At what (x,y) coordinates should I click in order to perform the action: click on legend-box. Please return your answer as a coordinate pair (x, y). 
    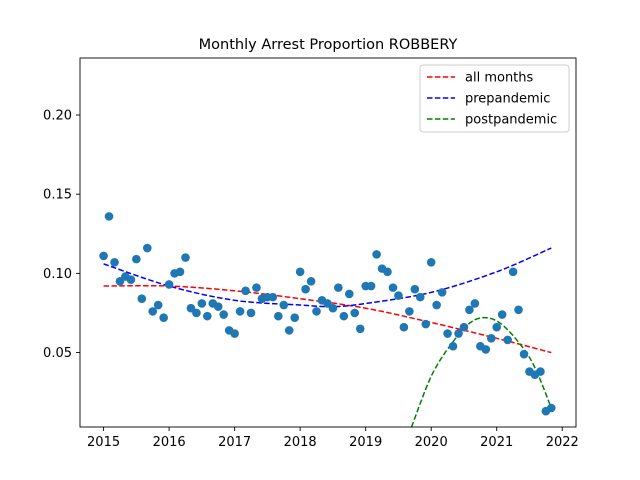
    Looking at the image, I should click on (494, 98).